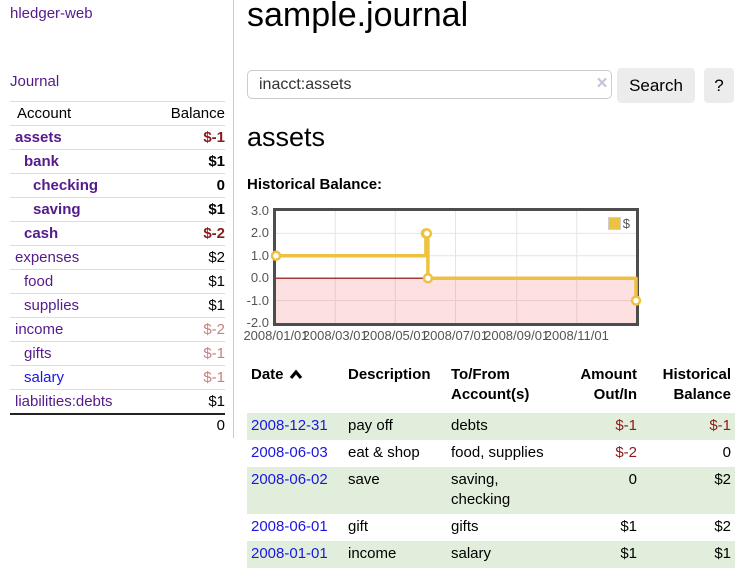  I want to click on transaction-description: pay off, so click(370, 425).